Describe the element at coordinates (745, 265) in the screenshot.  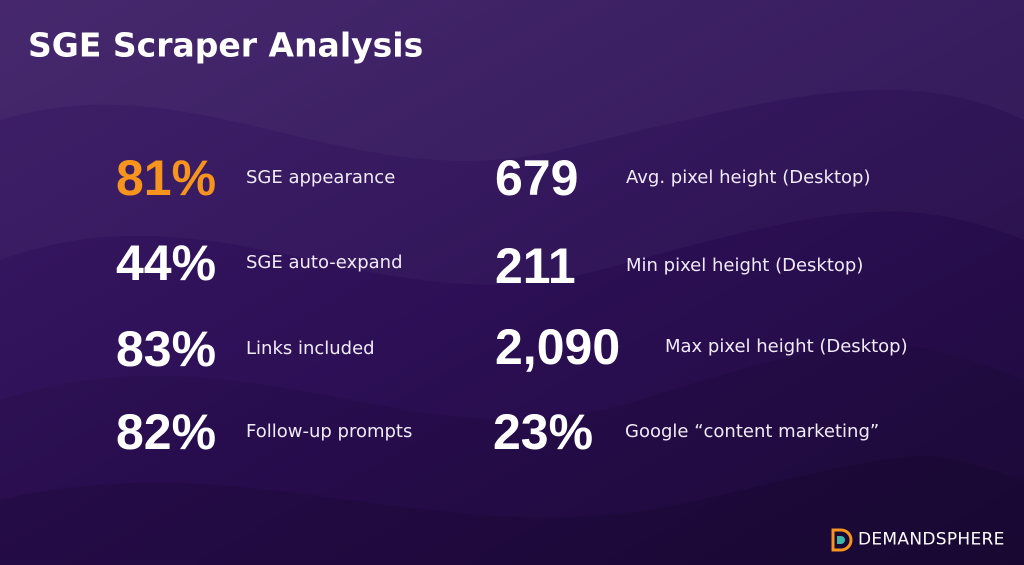
I see `stat-label: Min pixel height (Desktop)` at that location.